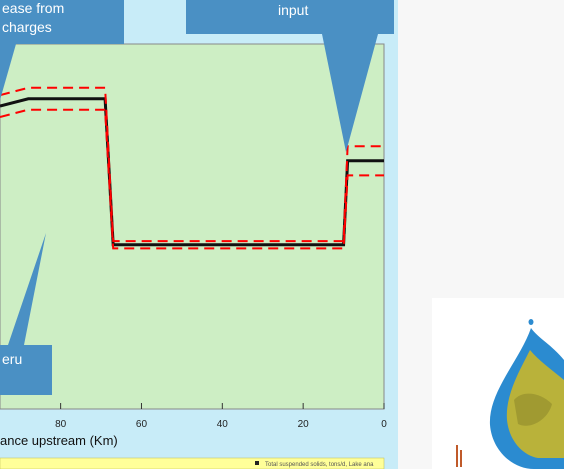  I want to click on x-tick-label-1: 60, so click(142, 424).